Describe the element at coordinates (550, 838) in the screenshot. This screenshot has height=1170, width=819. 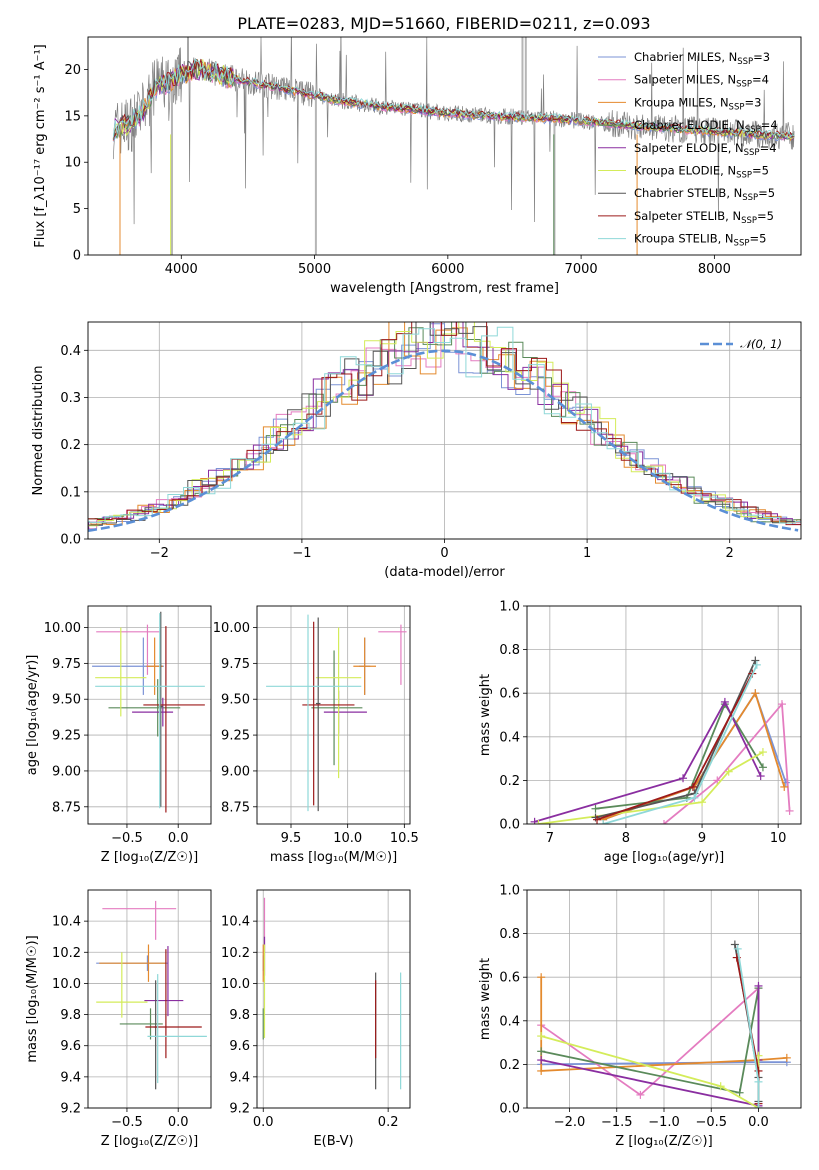
I see `x-tick-label: 7` at that location.